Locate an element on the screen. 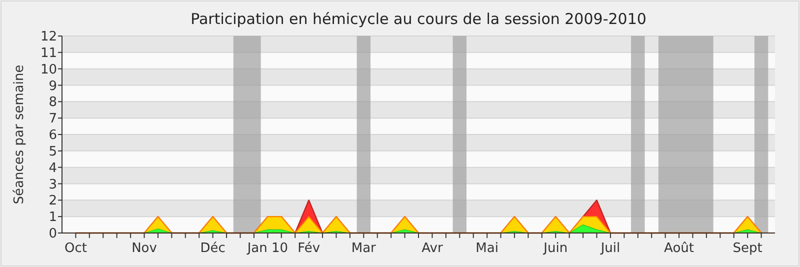 The height and width of the screenshot is (267, 800). x-tick-label: Sept is located at coordinates (747, 248).